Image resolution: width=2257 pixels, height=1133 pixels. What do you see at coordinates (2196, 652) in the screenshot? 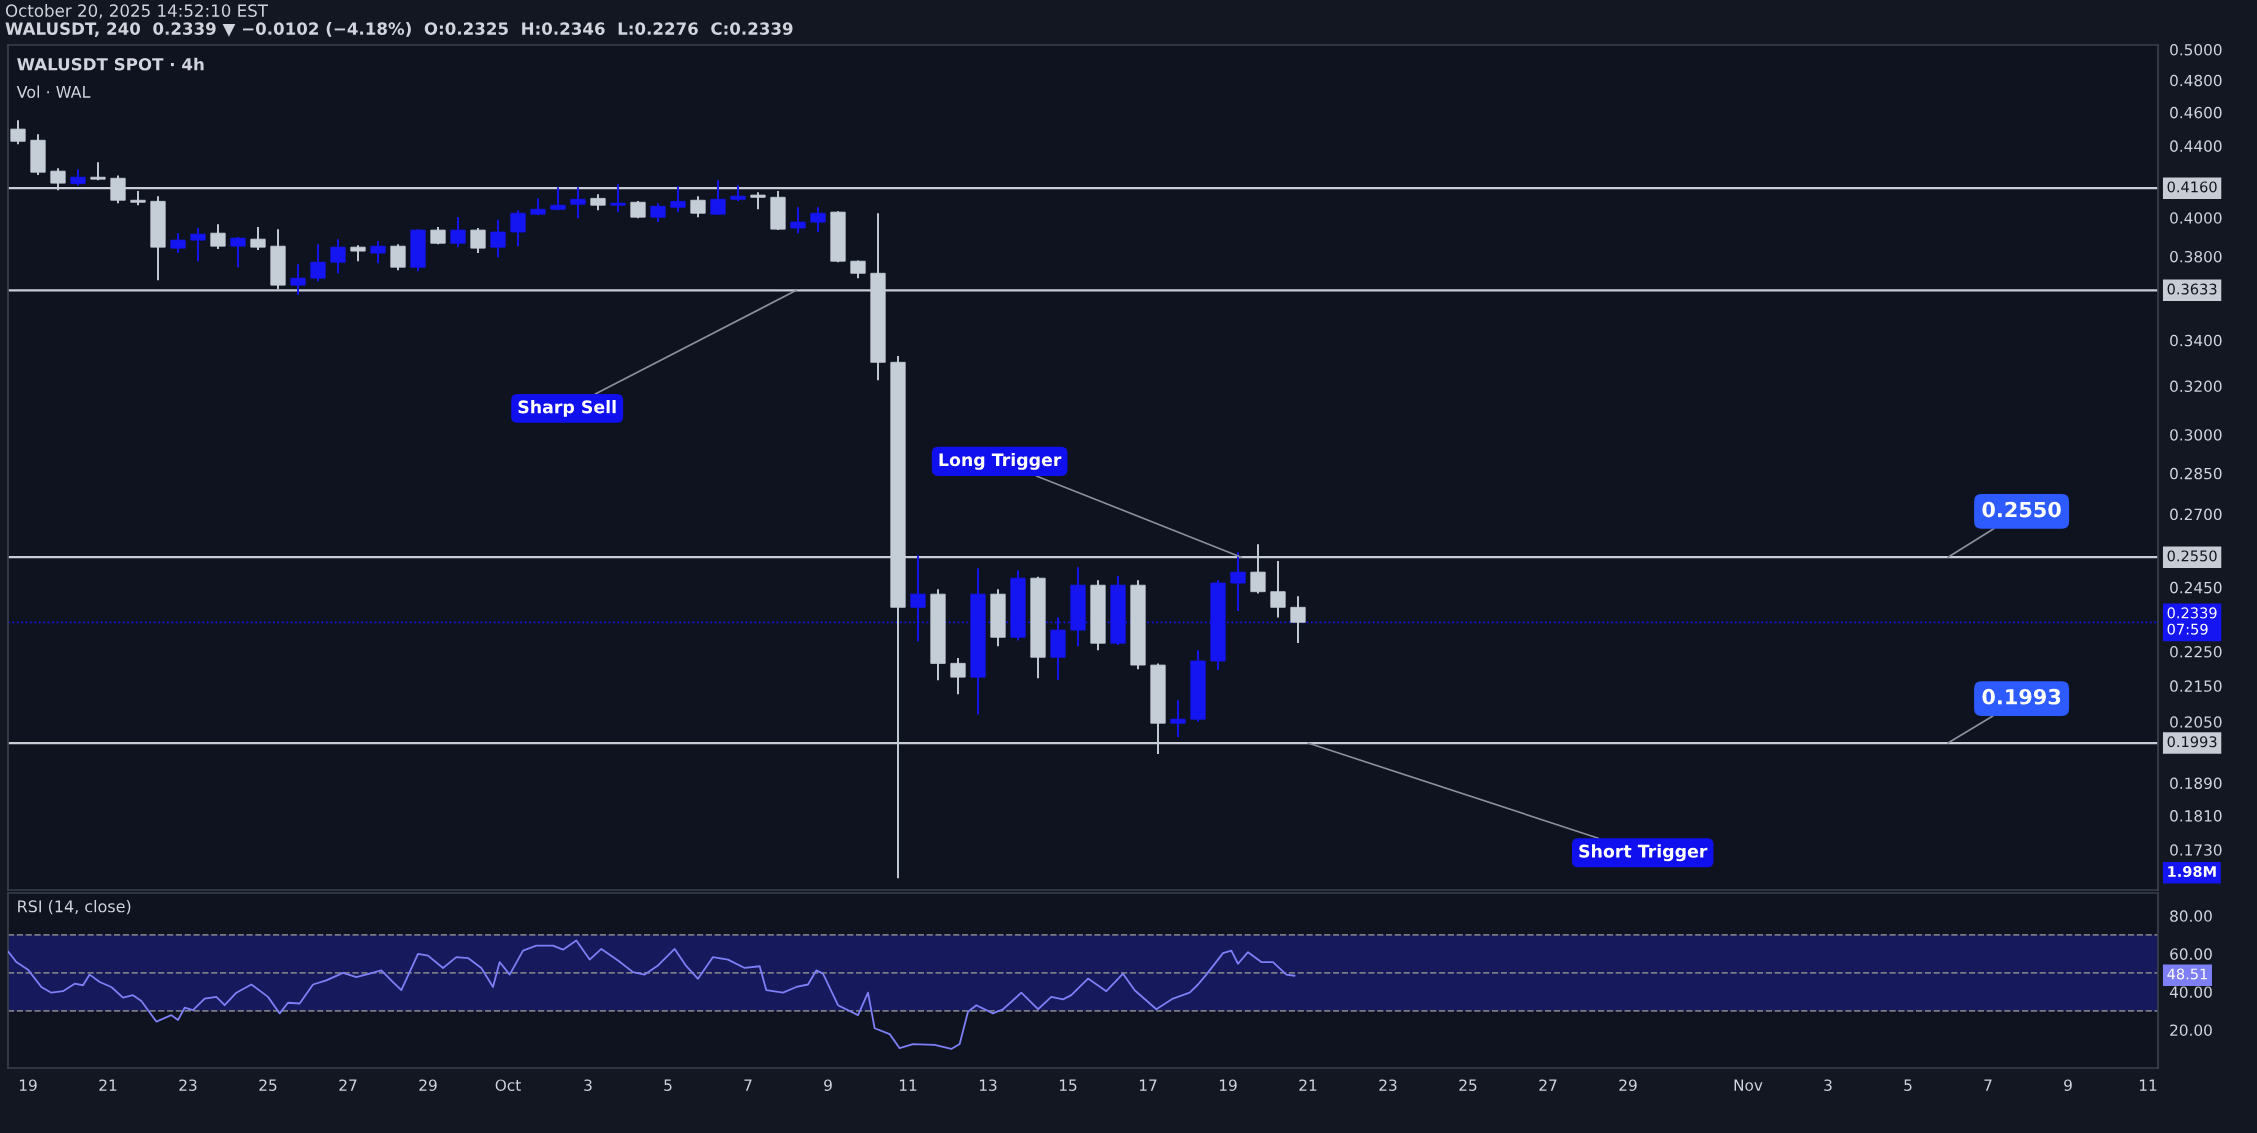
I see `y-tick-label: 0.2250` at bounding box center [2196, 652].